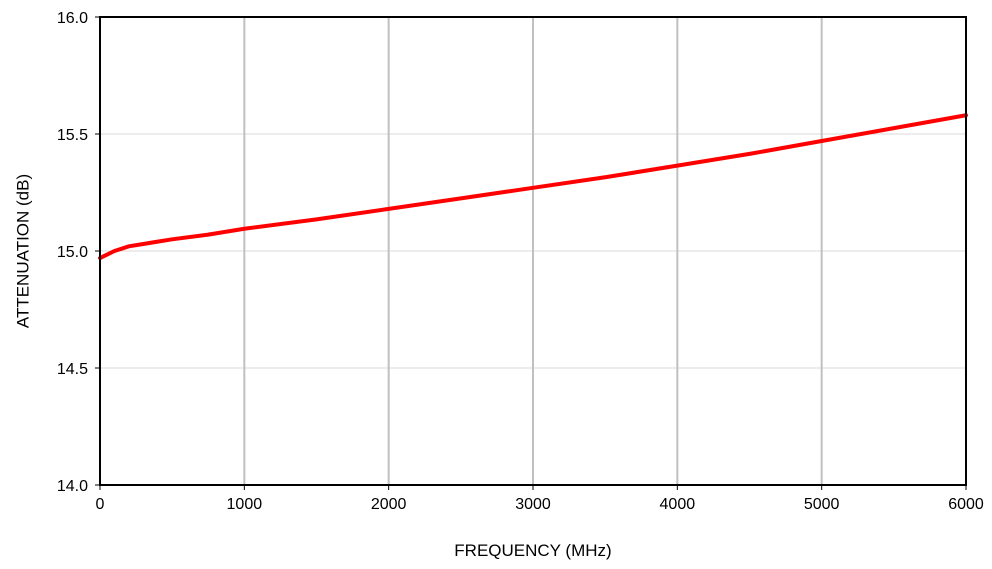 The image size is (992, 569). What do you see at coordinates (100, 504) in the screenshot?
I see `x-tick-label: 0` at bounding box center [100, 504].